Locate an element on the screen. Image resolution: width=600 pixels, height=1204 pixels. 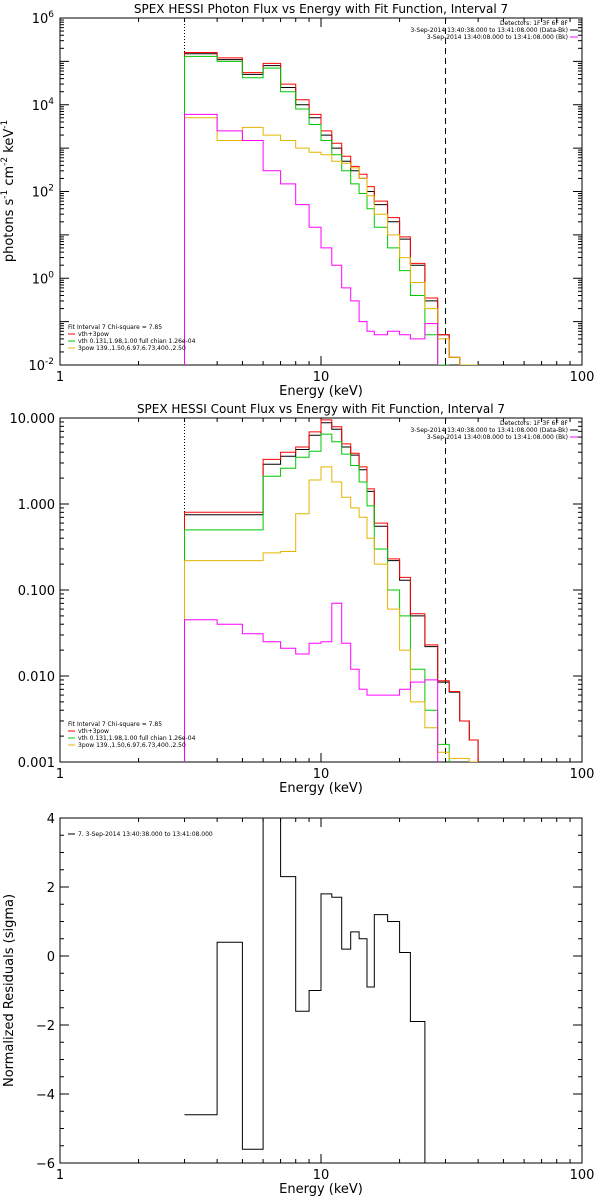
y-tick-label: 10² is located at coordinates (43, 192).